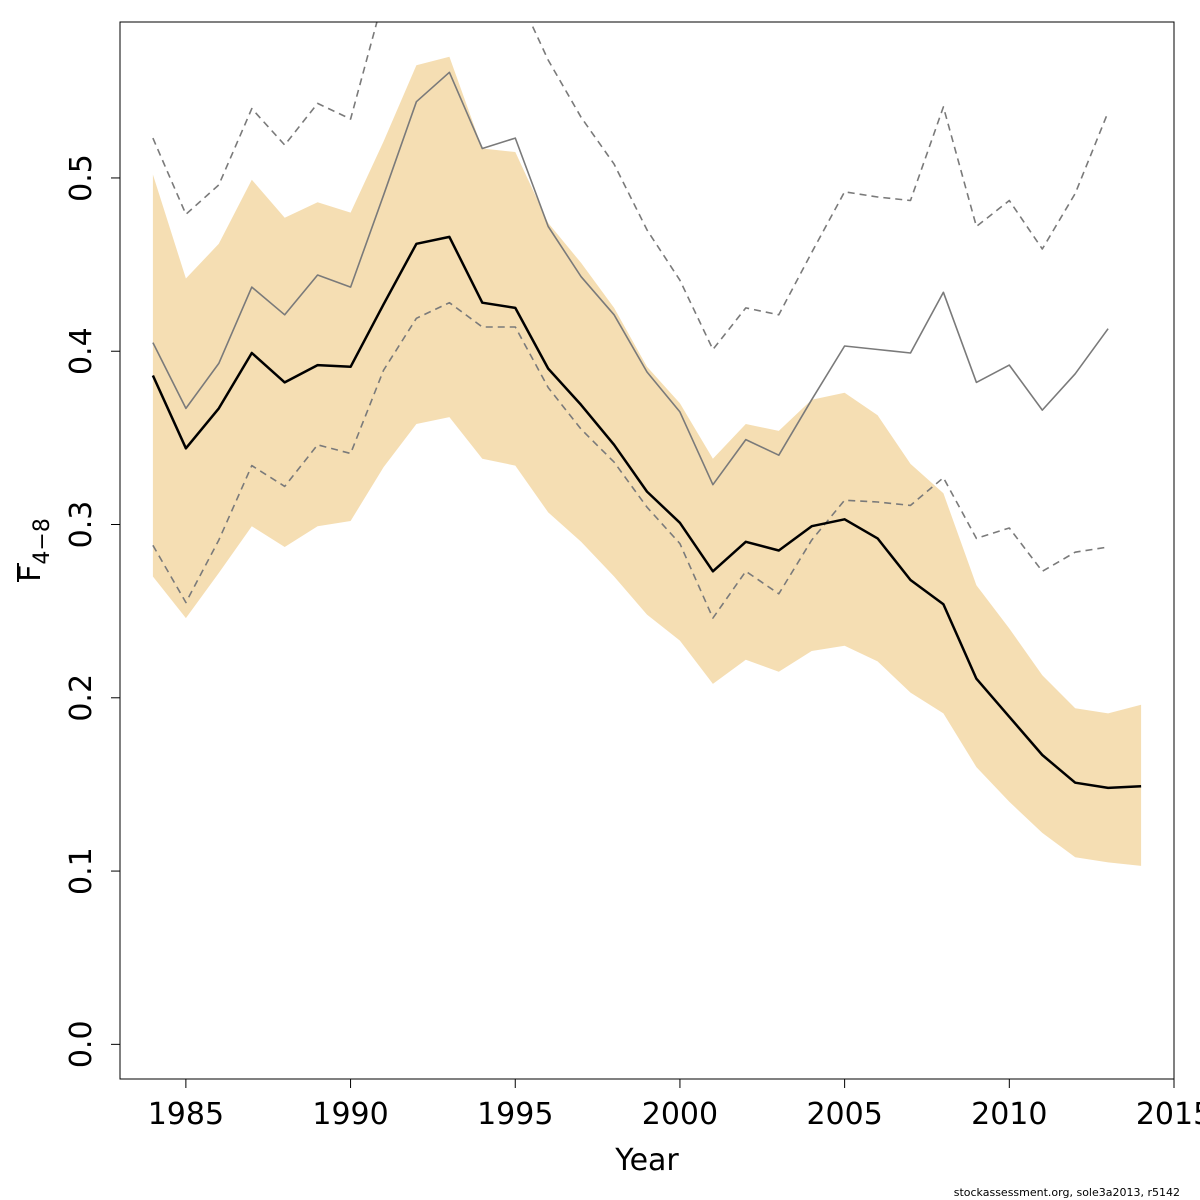 The height and width of the screenshot is (1200, 1200). I want to click on x-tick-label: 1995, so click(515, 1114).